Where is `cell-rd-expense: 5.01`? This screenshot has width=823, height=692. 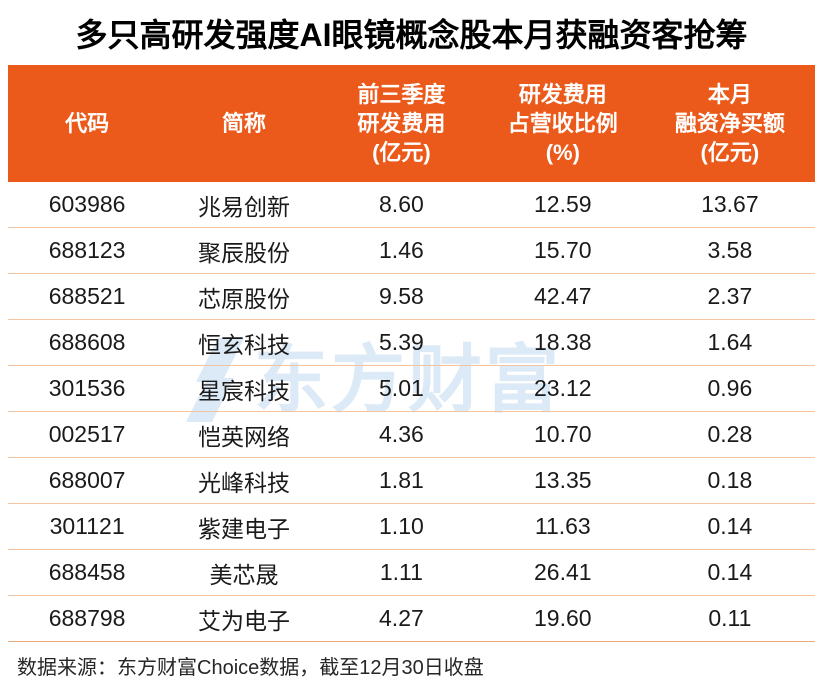
cell-rd-expense: 5.01 is located at coordinates (401, 388).